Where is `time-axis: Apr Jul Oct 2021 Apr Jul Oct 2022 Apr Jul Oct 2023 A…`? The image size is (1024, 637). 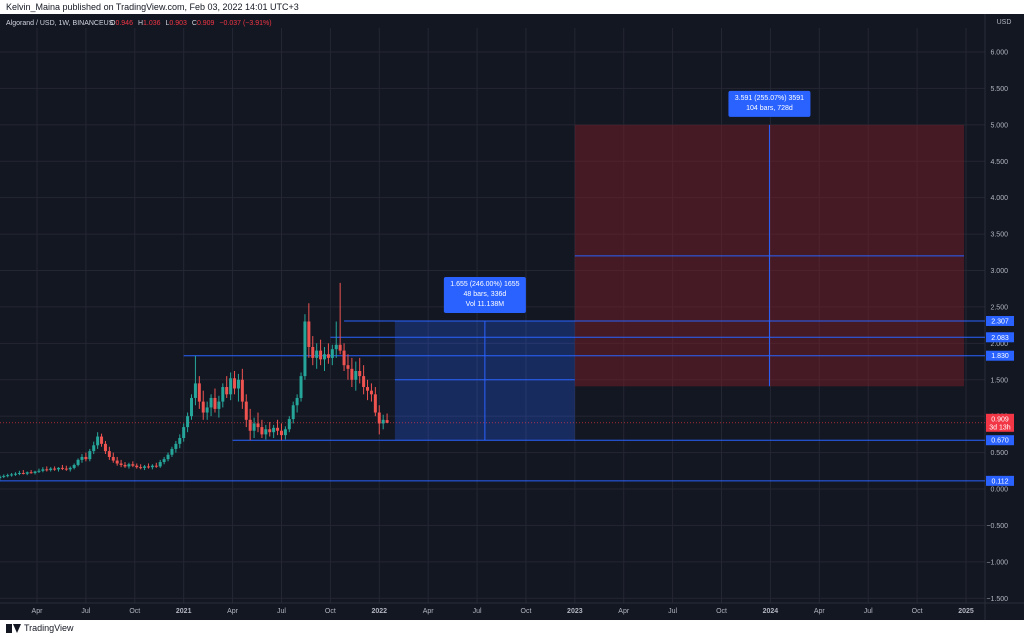 time-axis: Apr Jul Oct 2021 Apr Jul Oct 2022 Apr Jul Oct 2023 A… is located at coordinates (503, 611).